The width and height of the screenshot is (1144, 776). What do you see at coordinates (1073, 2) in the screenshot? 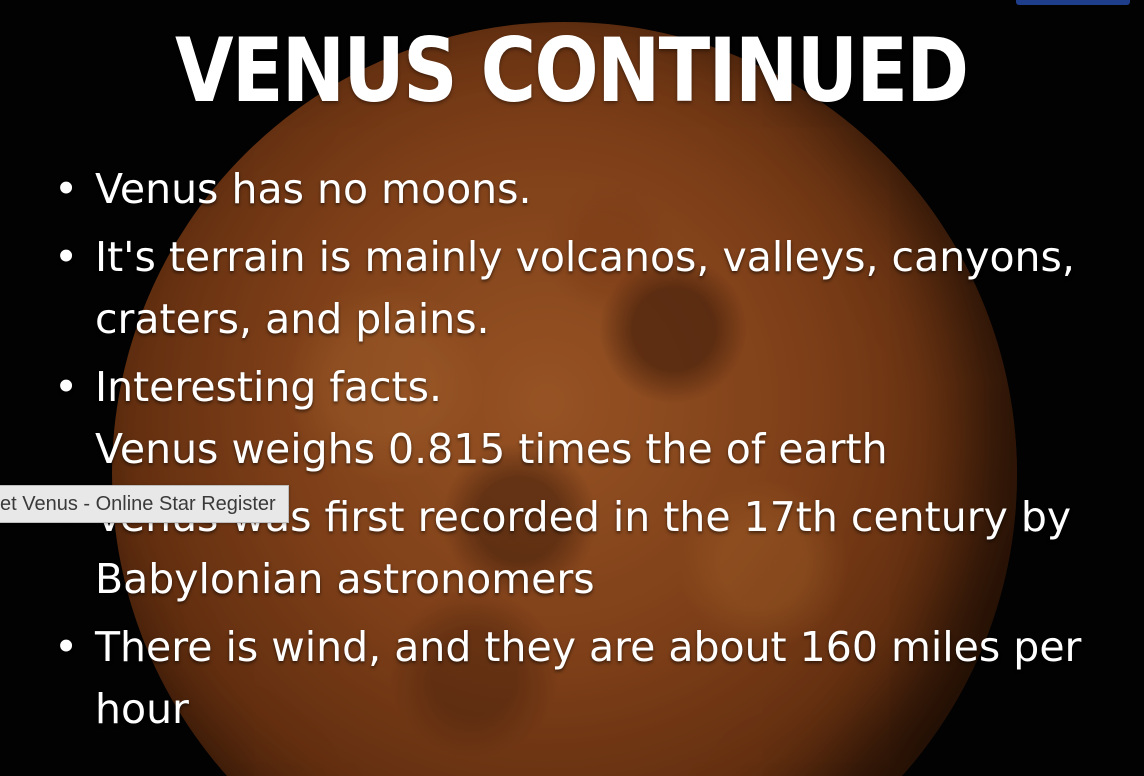
I see `top-accent-bar` at bounding box center [1073, 2].